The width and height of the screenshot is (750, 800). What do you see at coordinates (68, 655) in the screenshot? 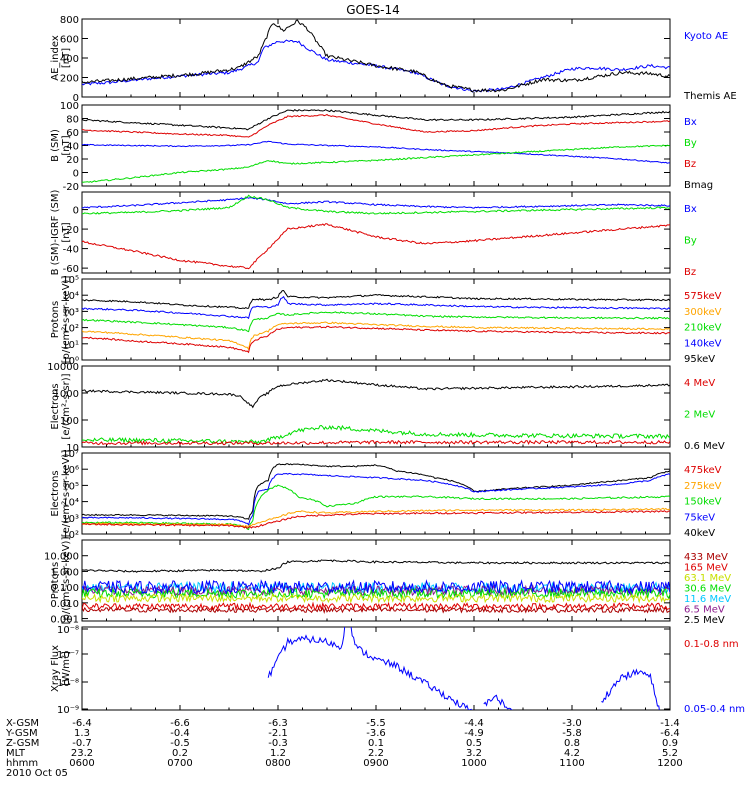
I see `y-tick-label: 10⁻⁷` at bounding box center [68, 655].